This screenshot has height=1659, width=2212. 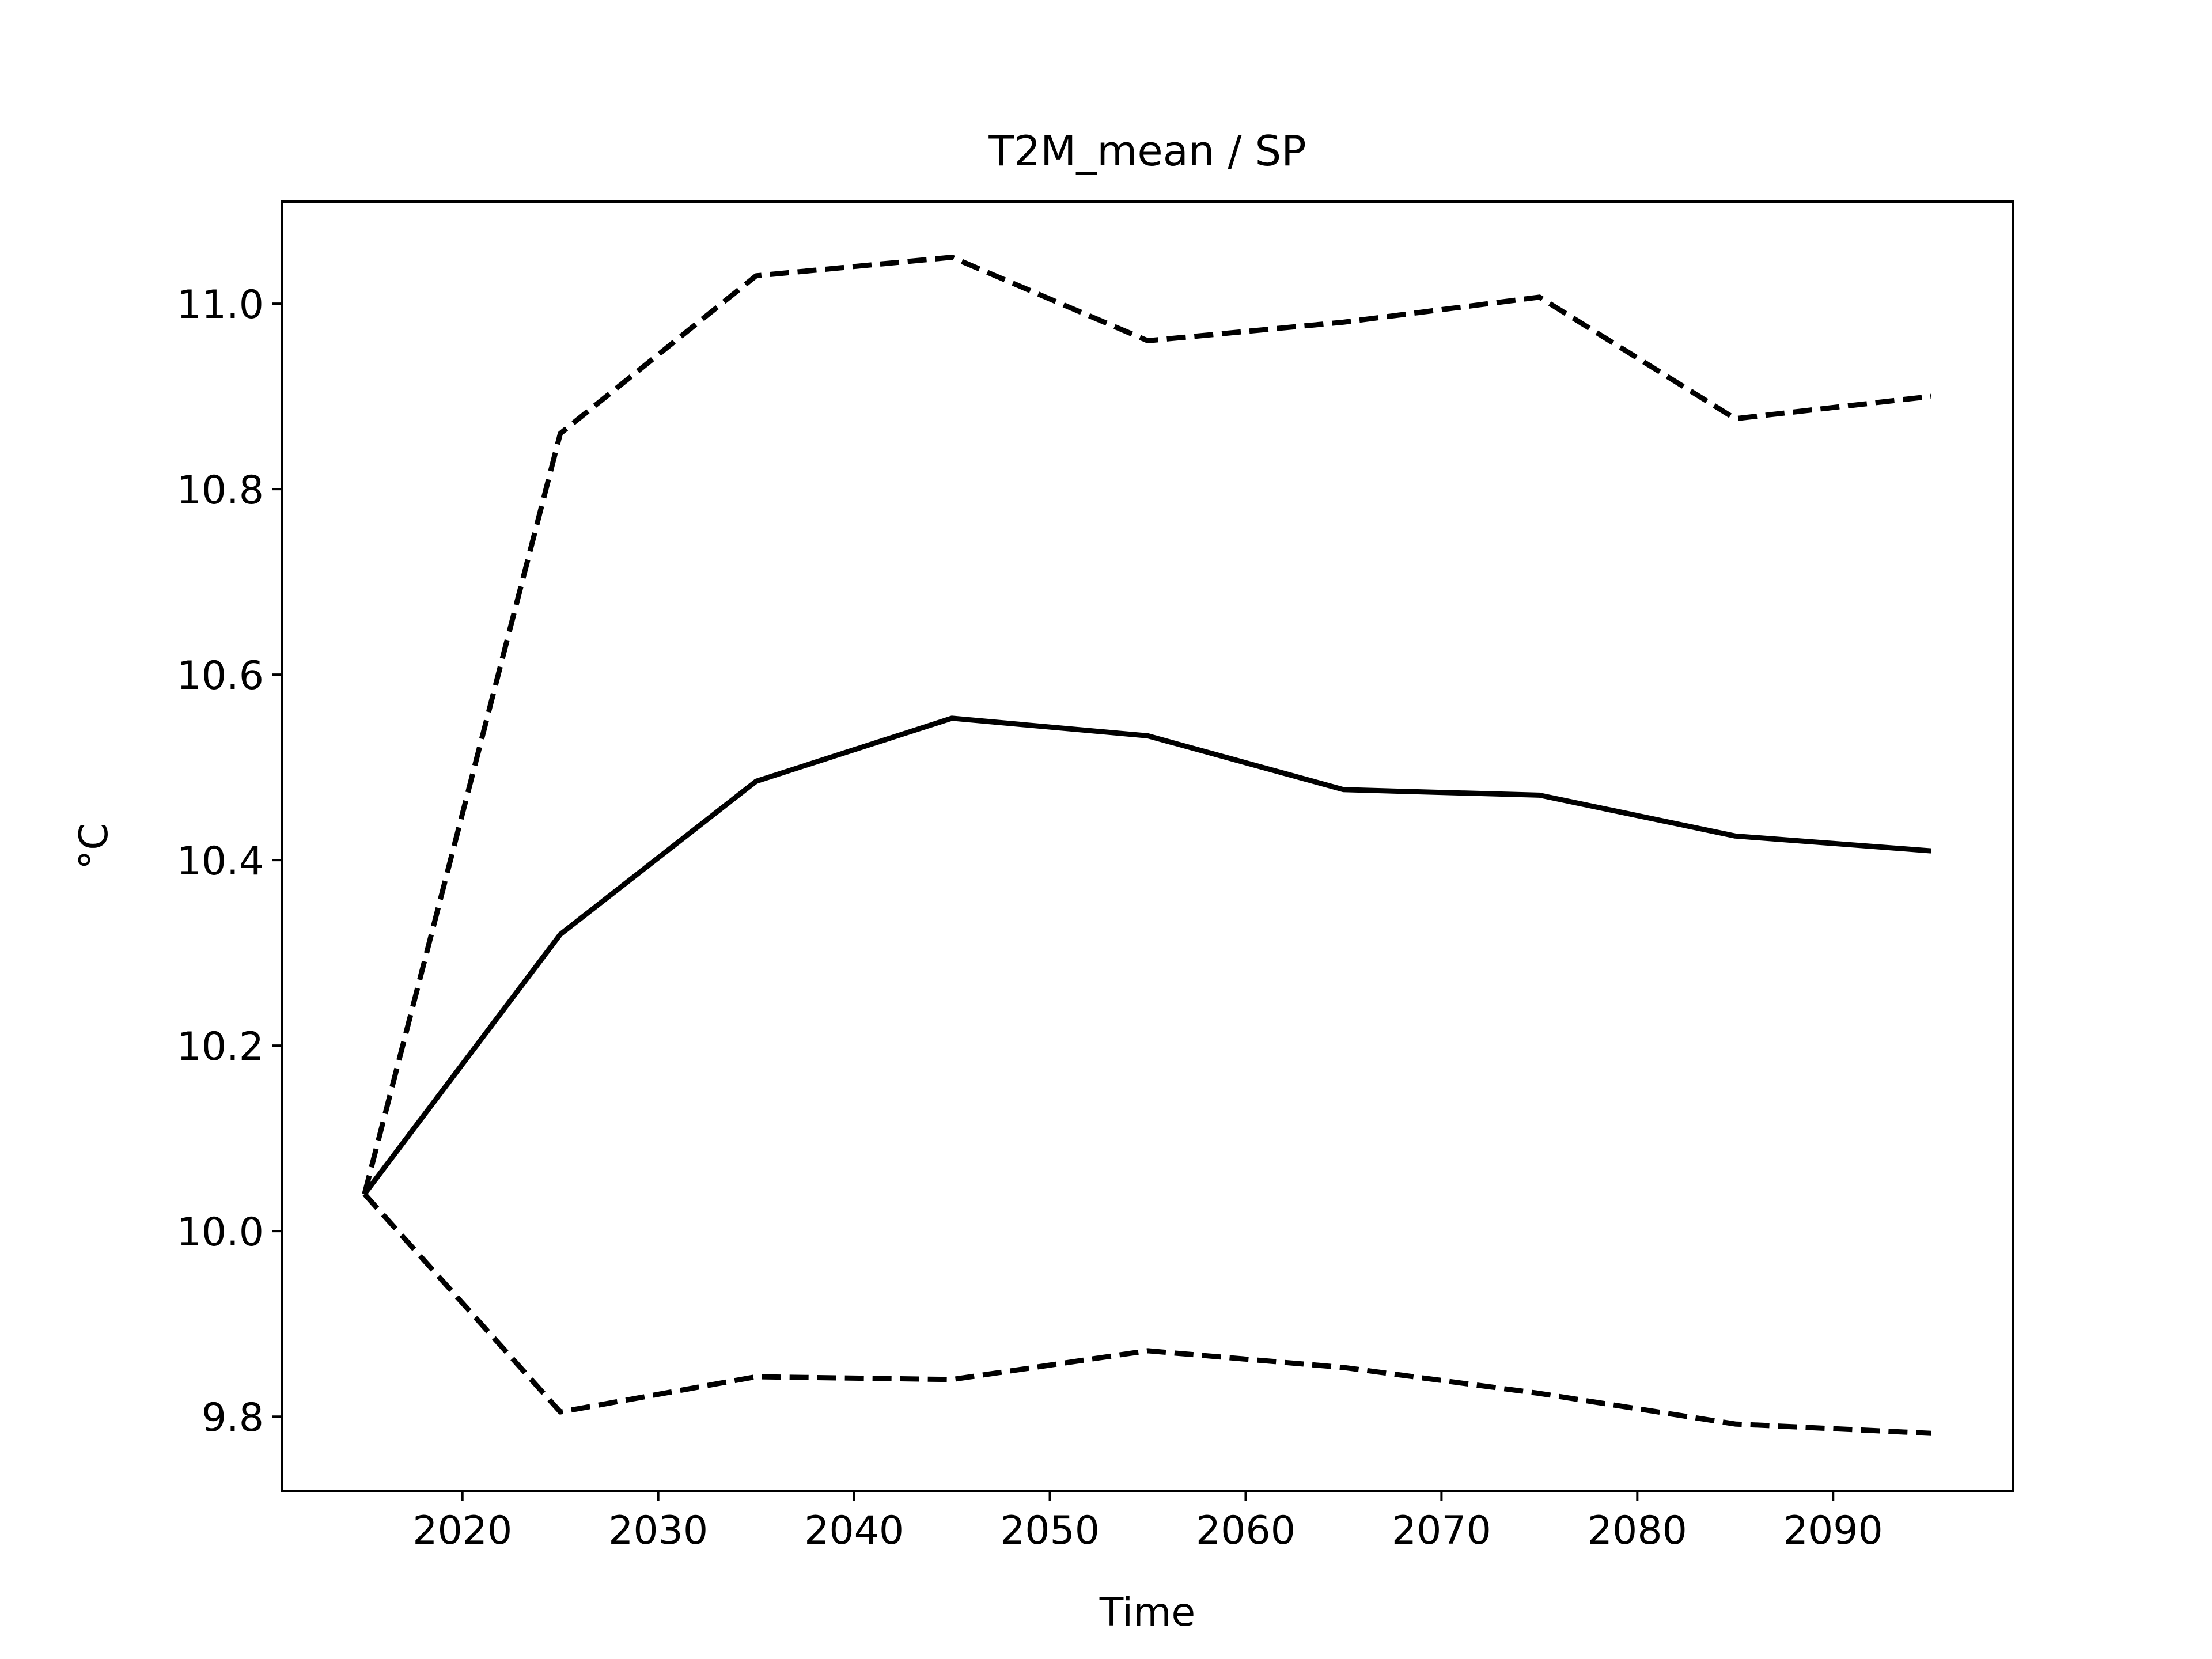 What do you see at coordinates (220, 490) in the screenshot?
I see `y-tick-label: 10.8` at bounding box center [220, 490].